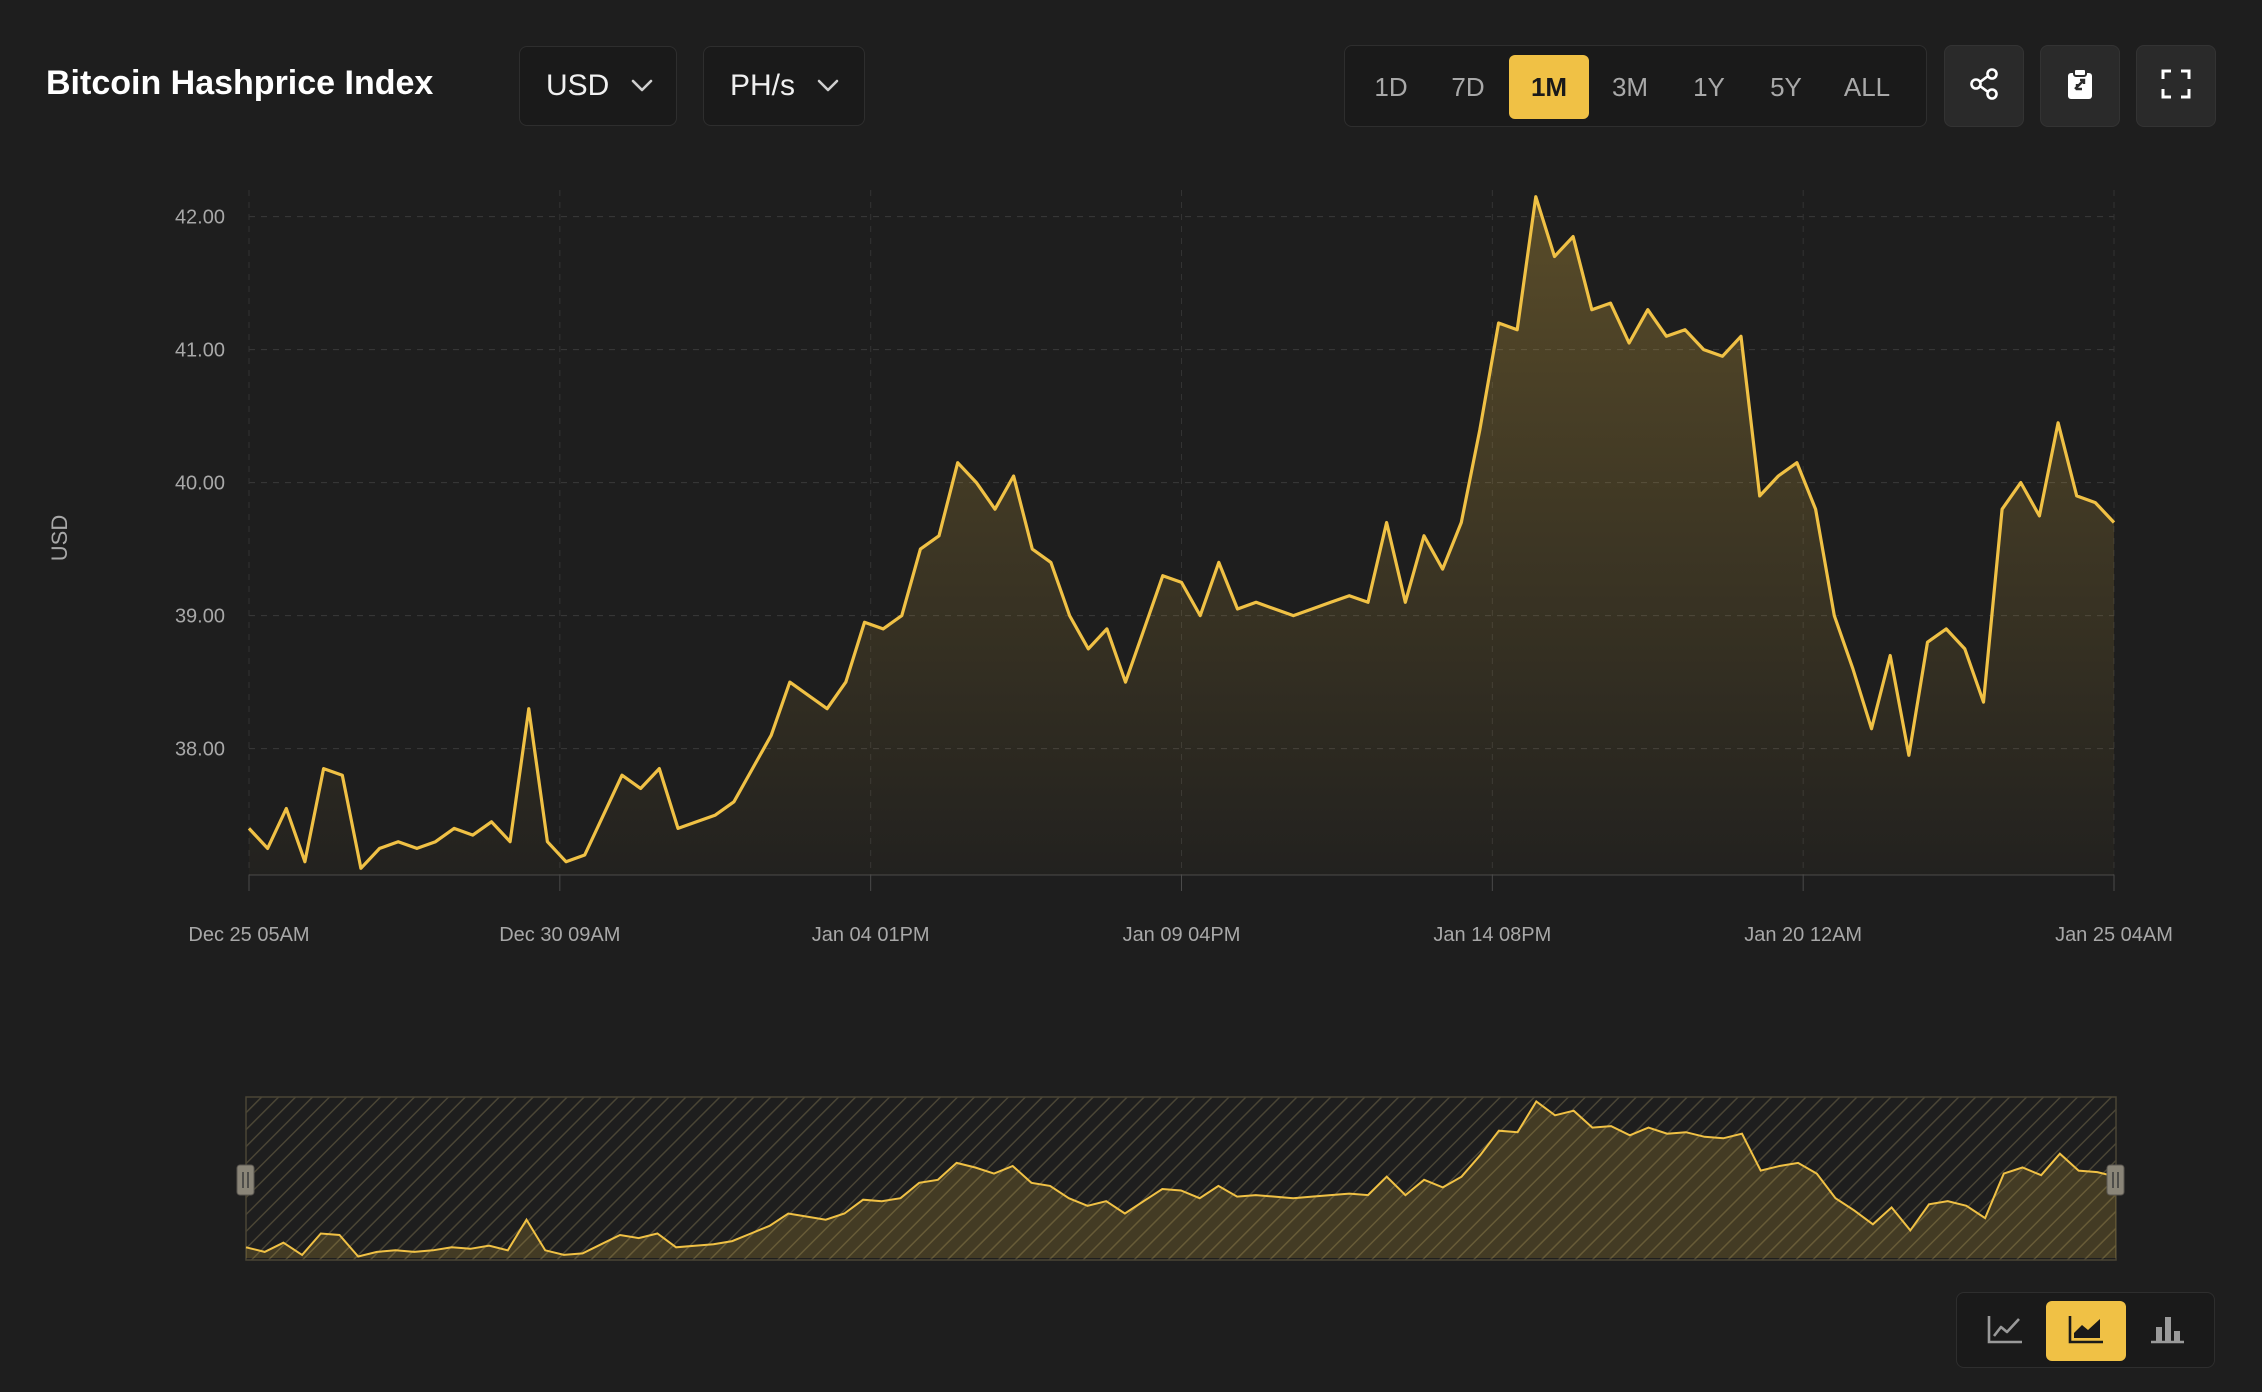 The width and height of the screenshot is (2262, 1392). I want to click on x-tick-label: Jan 04 01PM, so click(871, 935).